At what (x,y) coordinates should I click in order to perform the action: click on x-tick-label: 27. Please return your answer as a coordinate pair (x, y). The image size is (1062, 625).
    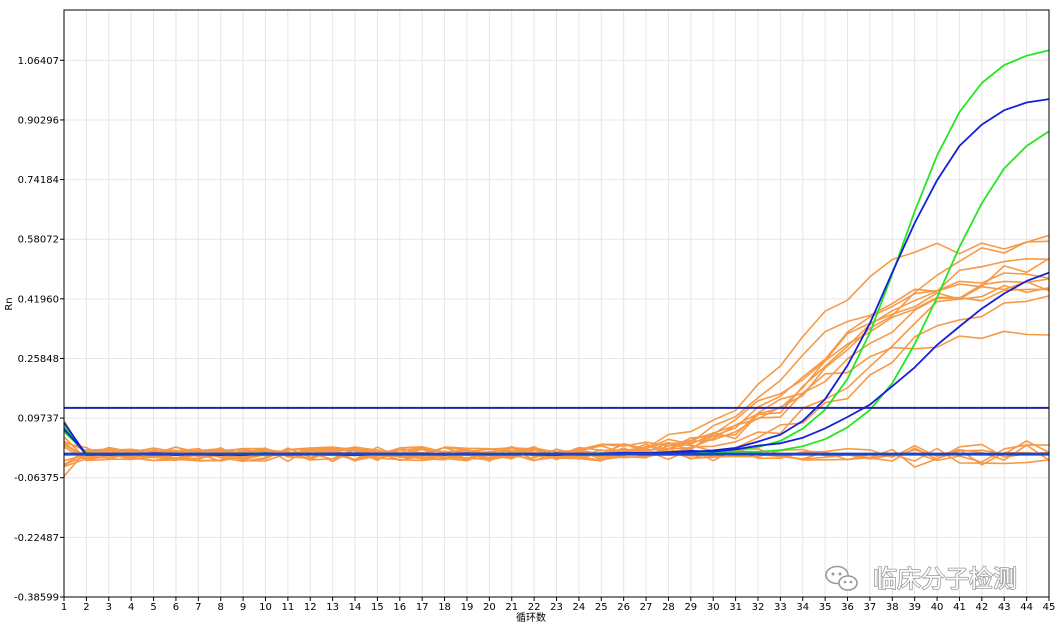
    Looking at the image, I should click on (646, 607).